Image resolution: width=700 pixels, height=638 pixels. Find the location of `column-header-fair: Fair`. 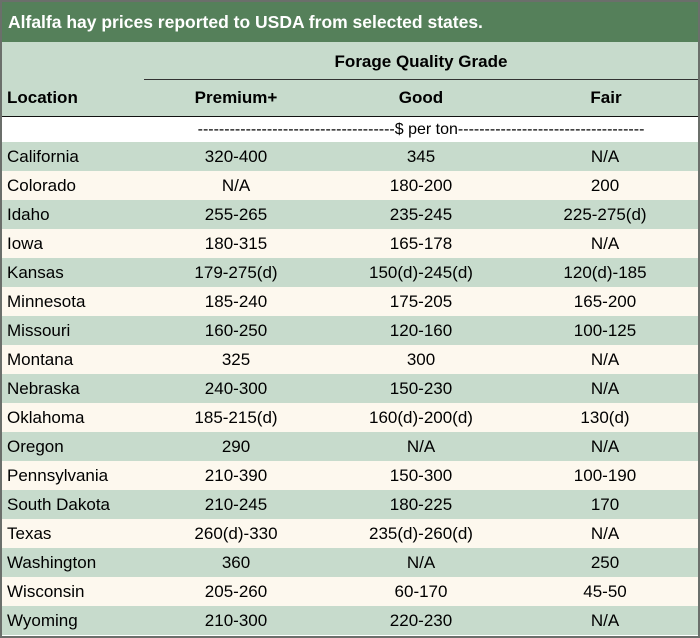

column-header-fair: Fair is located at coordinates (606, 97).